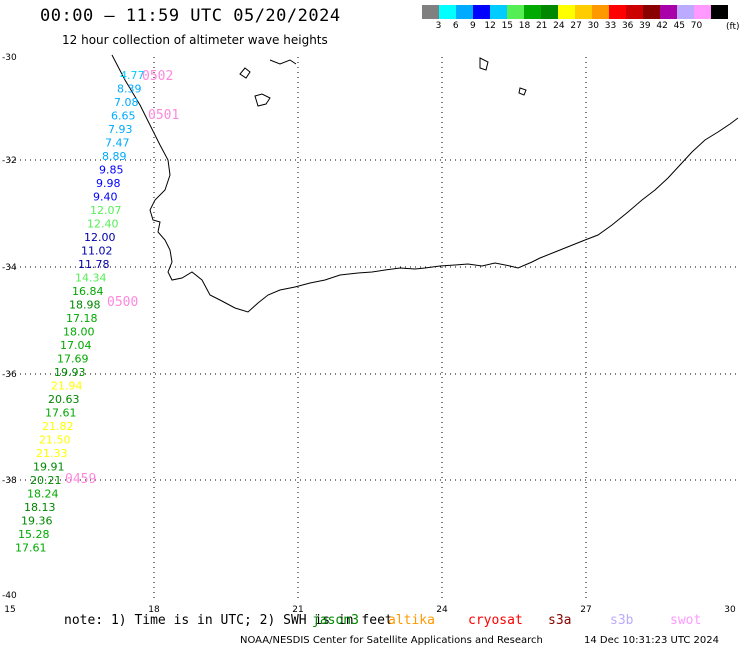  I want to click on wave-height-label: 18.24, so click(43, 494).